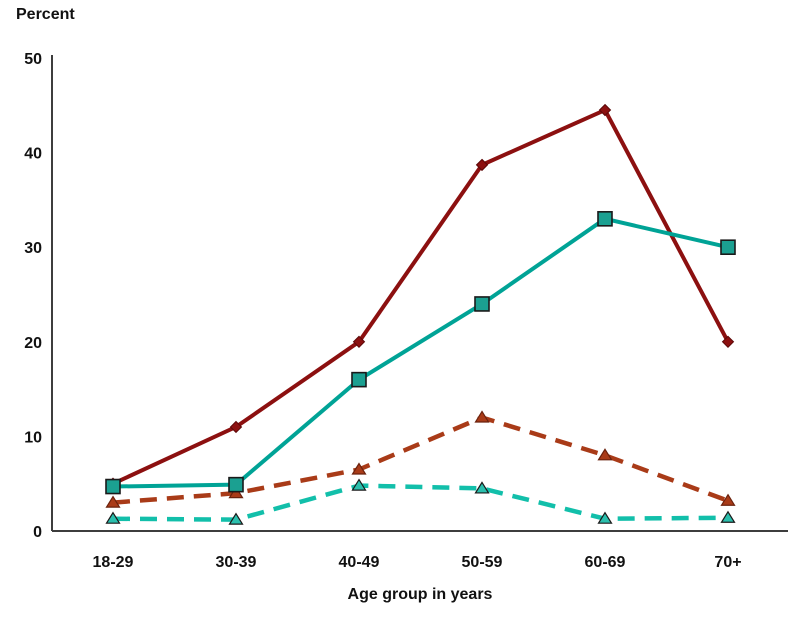  What do you see at coordinates (359, 562) in the screenshot?
I see `x-category-label: 40-49` at bounding box center [359, 562].